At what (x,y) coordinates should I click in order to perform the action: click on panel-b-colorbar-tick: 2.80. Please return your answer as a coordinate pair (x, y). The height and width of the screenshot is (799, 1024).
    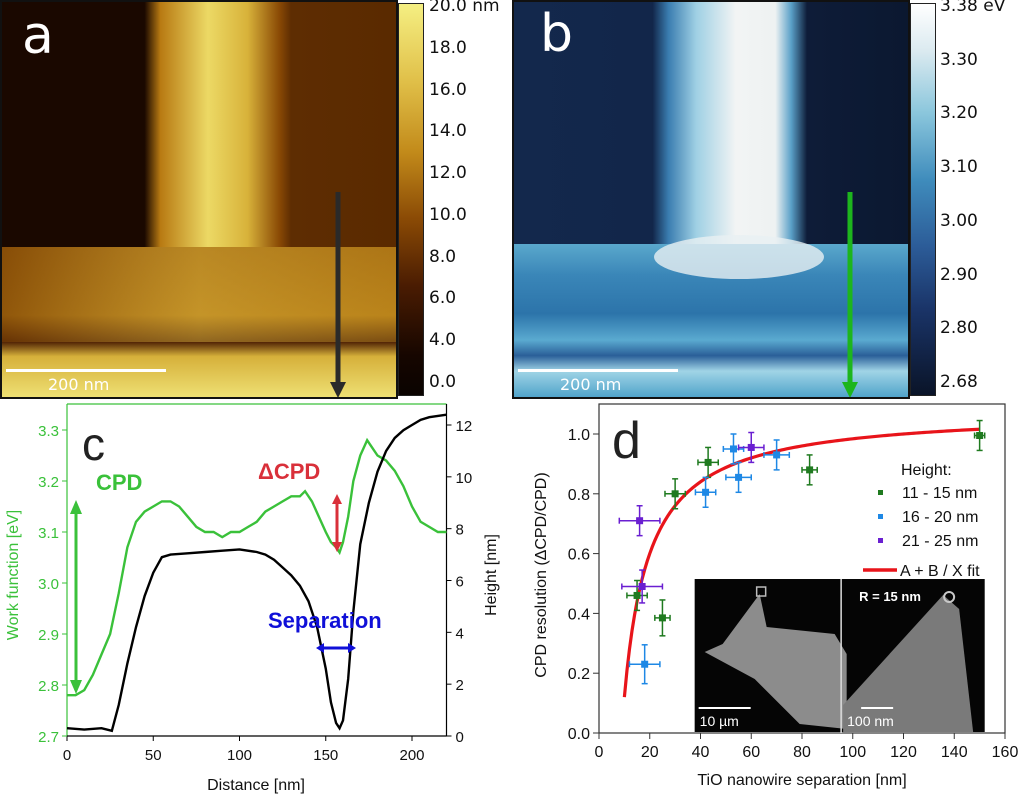
    Looking at the image, I should click on (959, 328).